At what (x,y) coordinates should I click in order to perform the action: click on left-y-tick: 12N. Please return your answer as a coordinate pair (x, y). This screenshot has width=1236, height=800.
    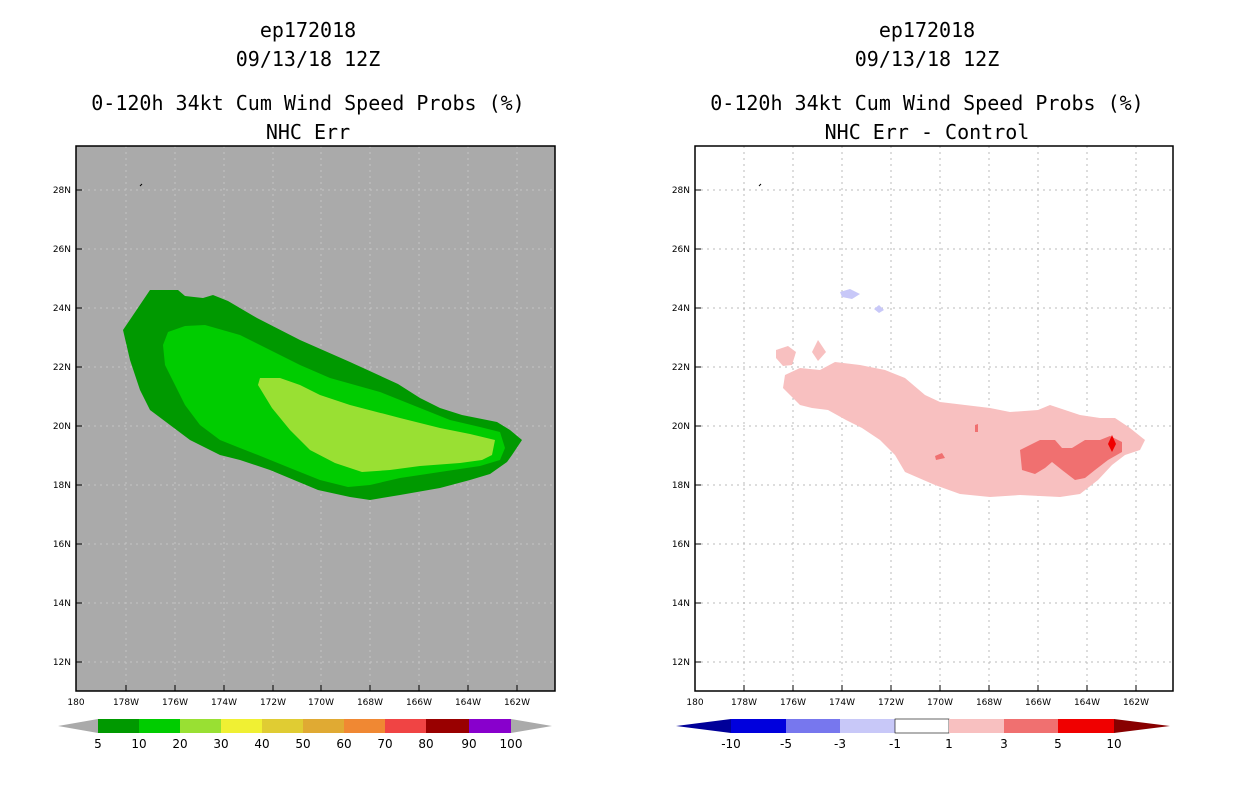
    Looking at the image, I should click on (62, 663).